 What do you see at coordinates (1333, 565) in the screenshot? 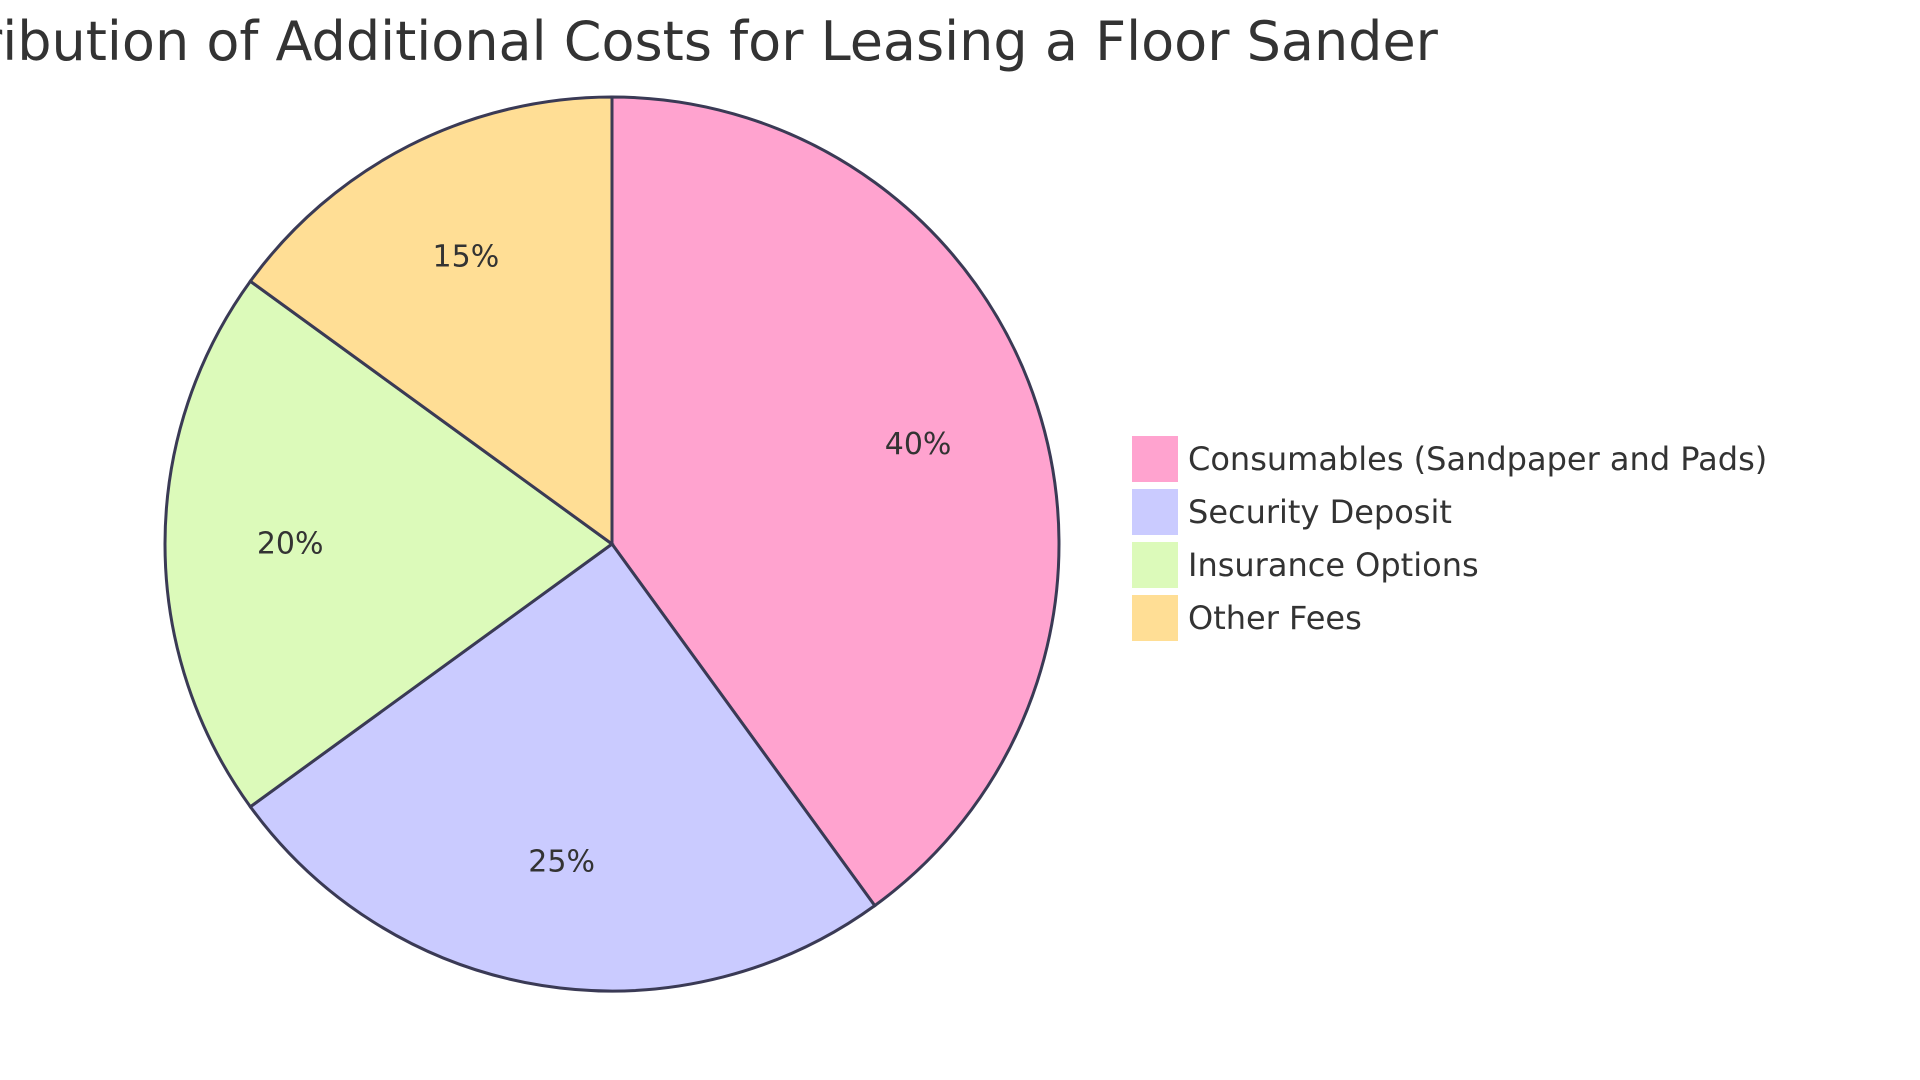
I see `legend-label-insurance-options: Insurance Options` at bounding box center [1333, 565].